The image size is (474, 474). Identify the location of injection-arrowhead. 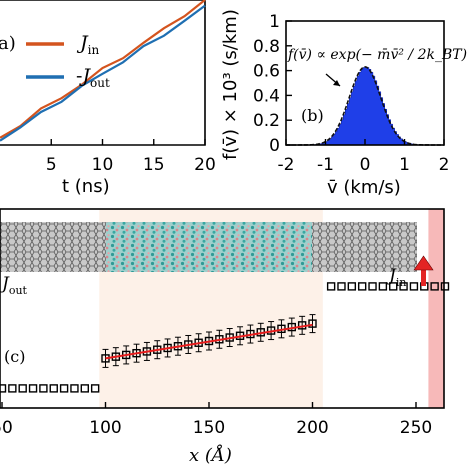
(423, 263).